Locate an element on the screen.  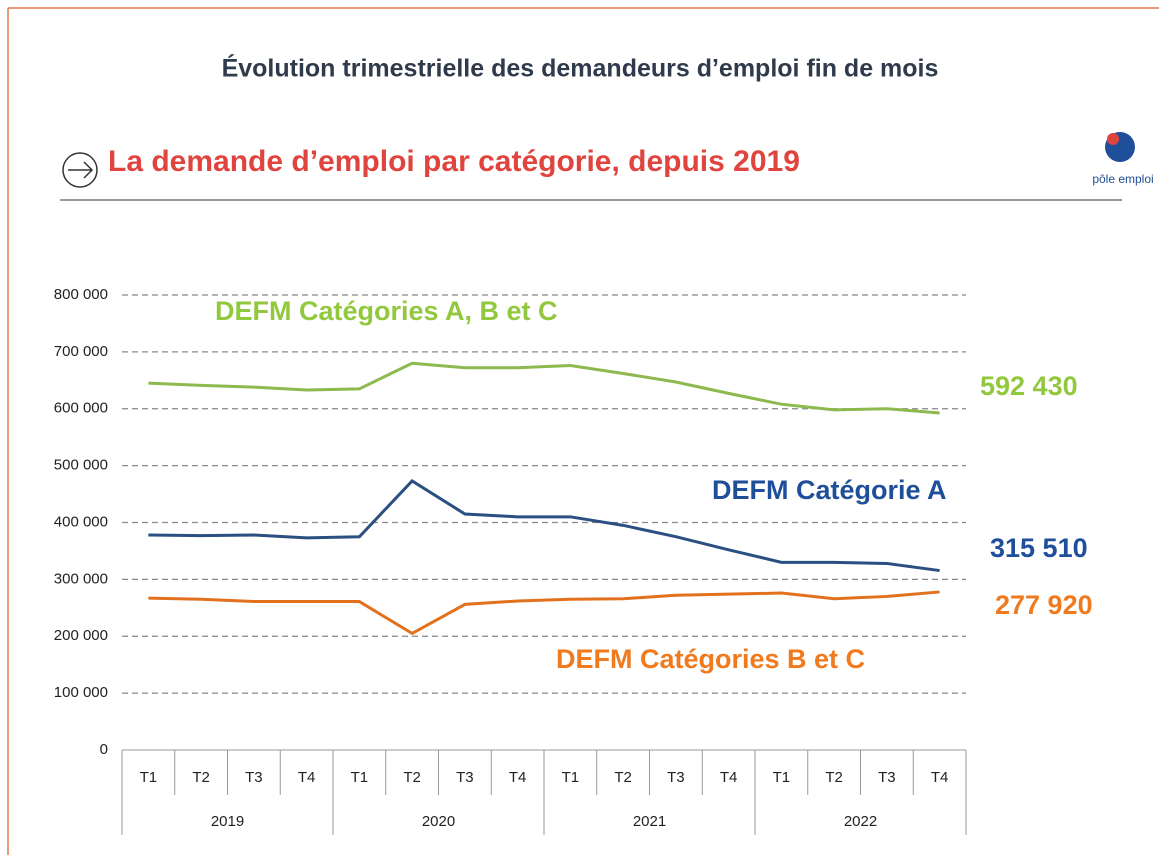
series-label: DEFM Catégories B et C is located at coordinates (710, 659).